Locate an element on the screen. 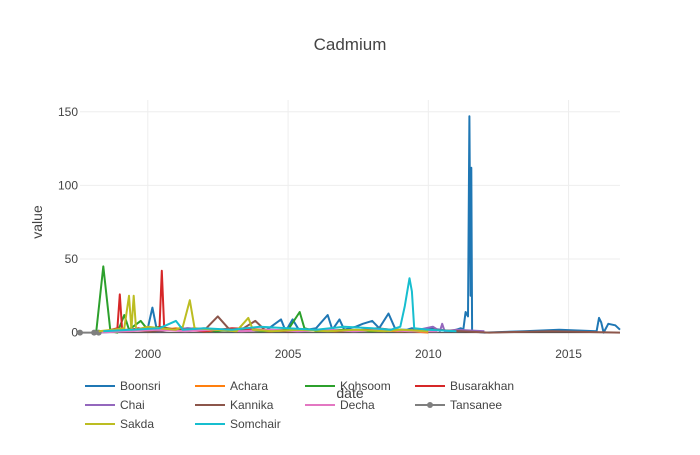 The height and width of the screenshot is (455, 700). legend-item-kannika: Kannika is located at coordinates (234, 405).